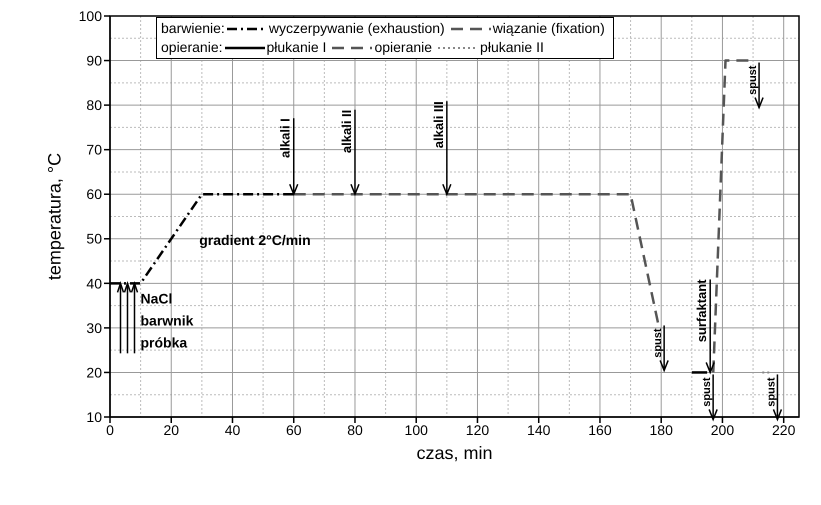 This screenshot has height=505, width=821. Describe the element at coordinates (416, 430) in the screenshot. I see `x-tick-label: 100` at that location.